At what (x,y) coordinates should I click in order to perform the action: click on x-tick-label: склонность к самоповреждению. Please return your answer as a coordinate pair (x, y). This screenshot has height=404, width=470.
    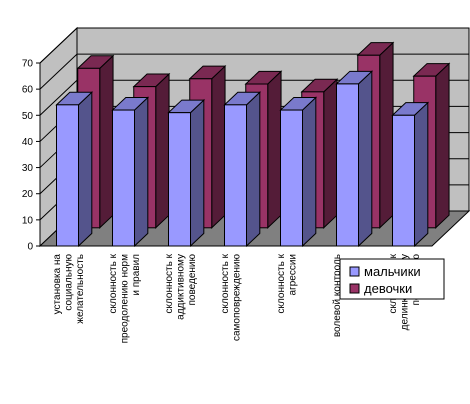
    Looking at the image, I should click on (231, 297).